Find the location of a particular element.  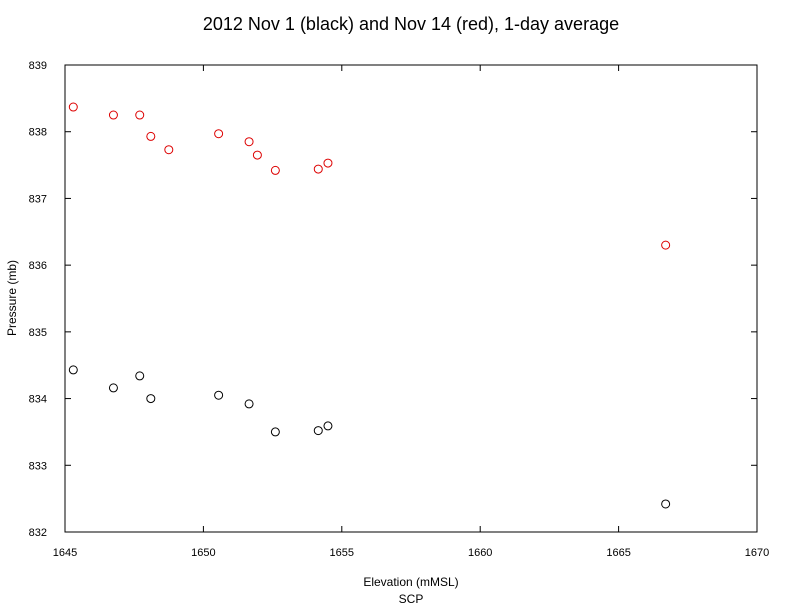

y-axis-label: Pressure (mb) is located at coordinates (12, 298).